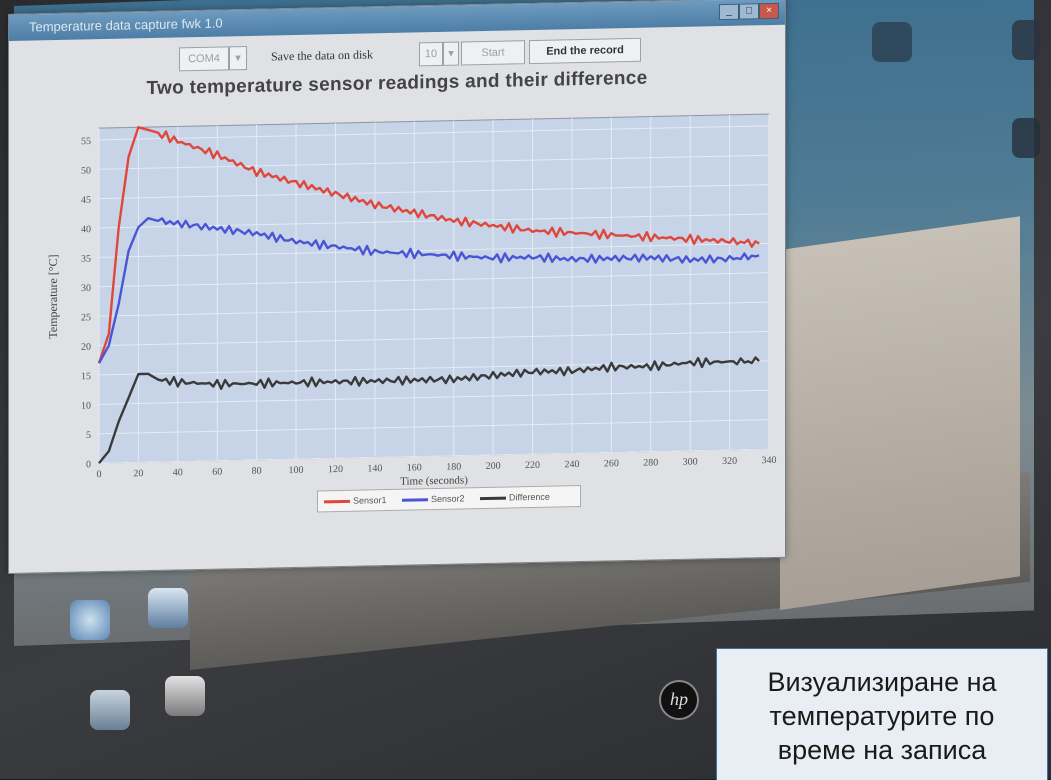 This screenshot has height=780, width=1051. I want to click on interval-value: 10, so click(431, 54).